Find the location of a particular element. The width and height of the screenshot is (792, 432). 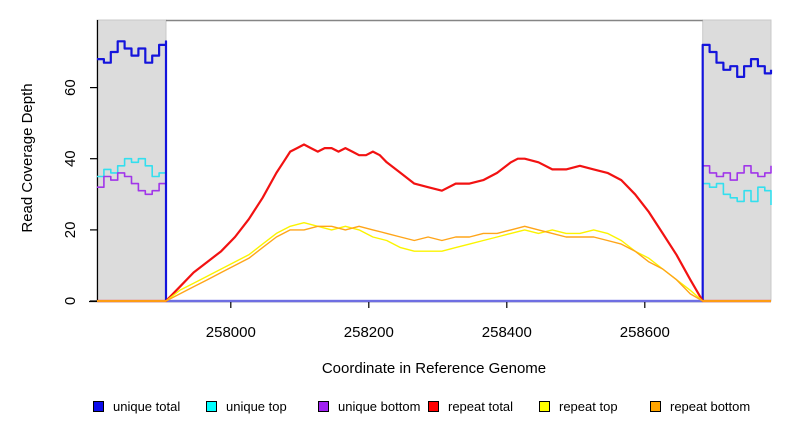

legend-swatch-repeat-total is located at coordinates (433, 406).